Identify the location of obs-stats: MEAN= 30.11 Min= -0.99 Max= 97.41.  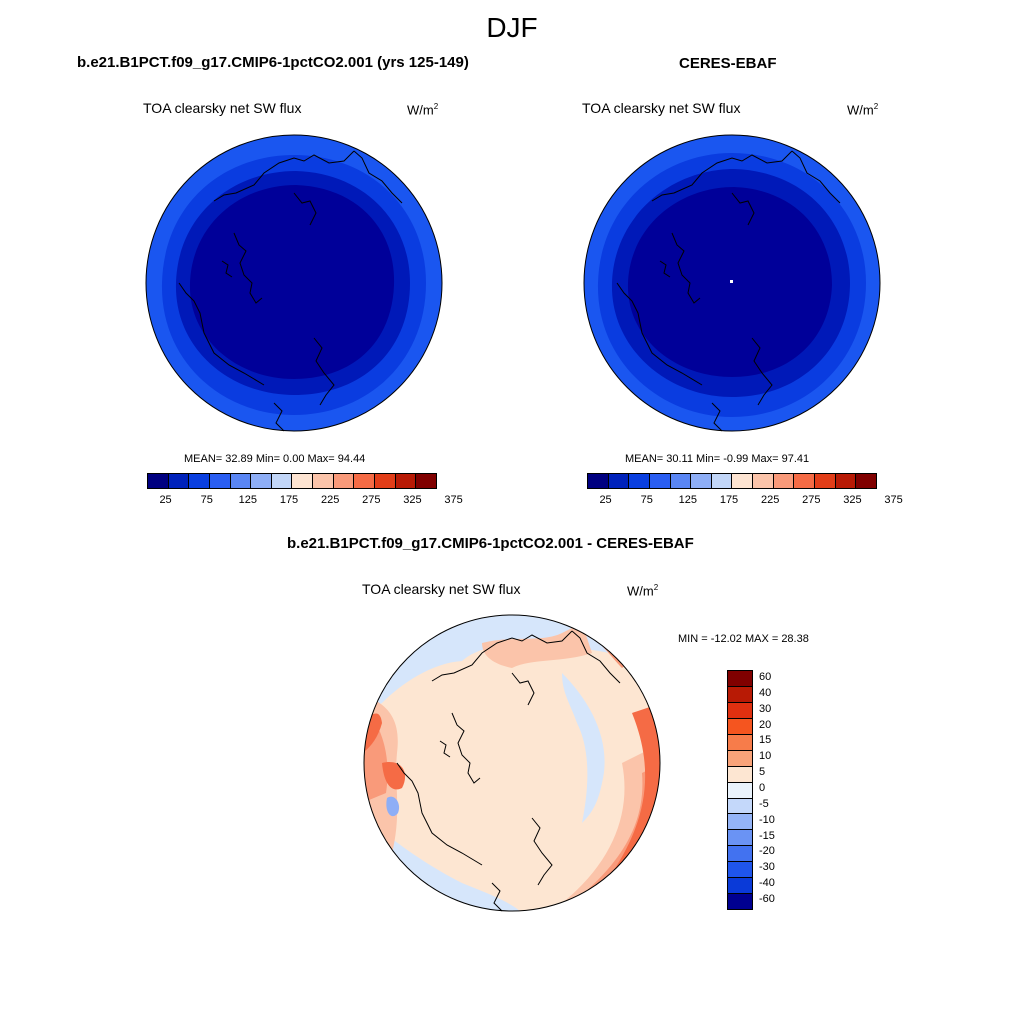
(717, 459).